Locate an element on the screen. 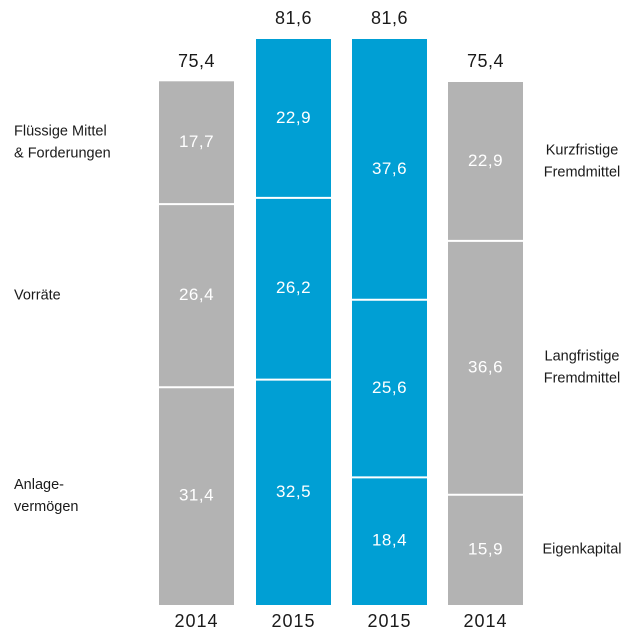  segment-label: 26,2 is located at coordinates (293, 287).